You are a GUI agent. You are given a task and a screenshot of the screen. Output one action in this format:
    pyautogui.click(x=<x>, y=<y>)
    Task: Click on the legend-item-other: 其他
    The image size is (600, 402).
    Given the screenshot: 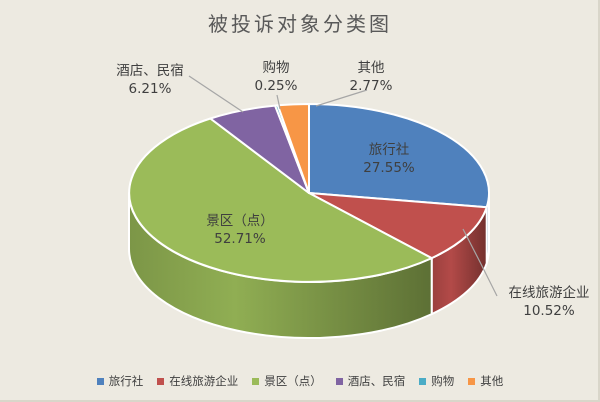 What is the action you would take?
    pyautogui.click(x=485, y=381)
    